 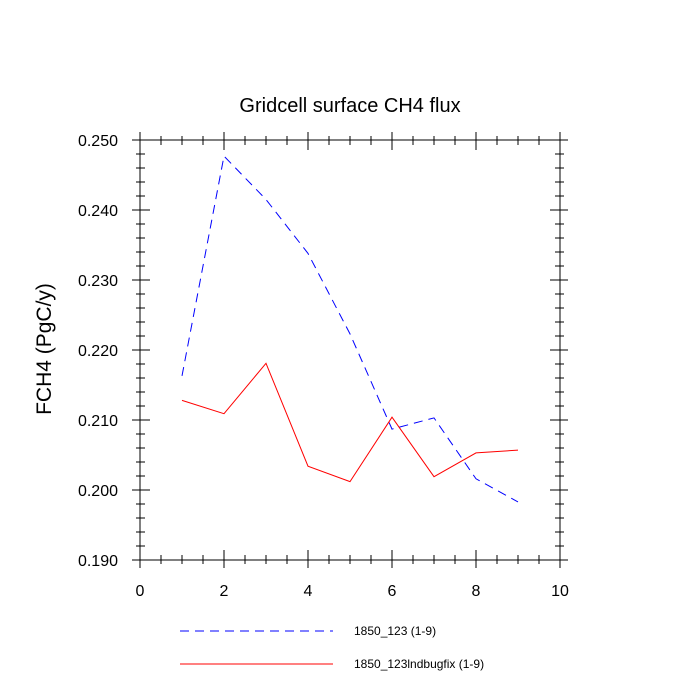 What do you see at coordinates (98, 351) in the screenshot?
I see `y-tick-label: 0.220` at bounding box center [98, 351].